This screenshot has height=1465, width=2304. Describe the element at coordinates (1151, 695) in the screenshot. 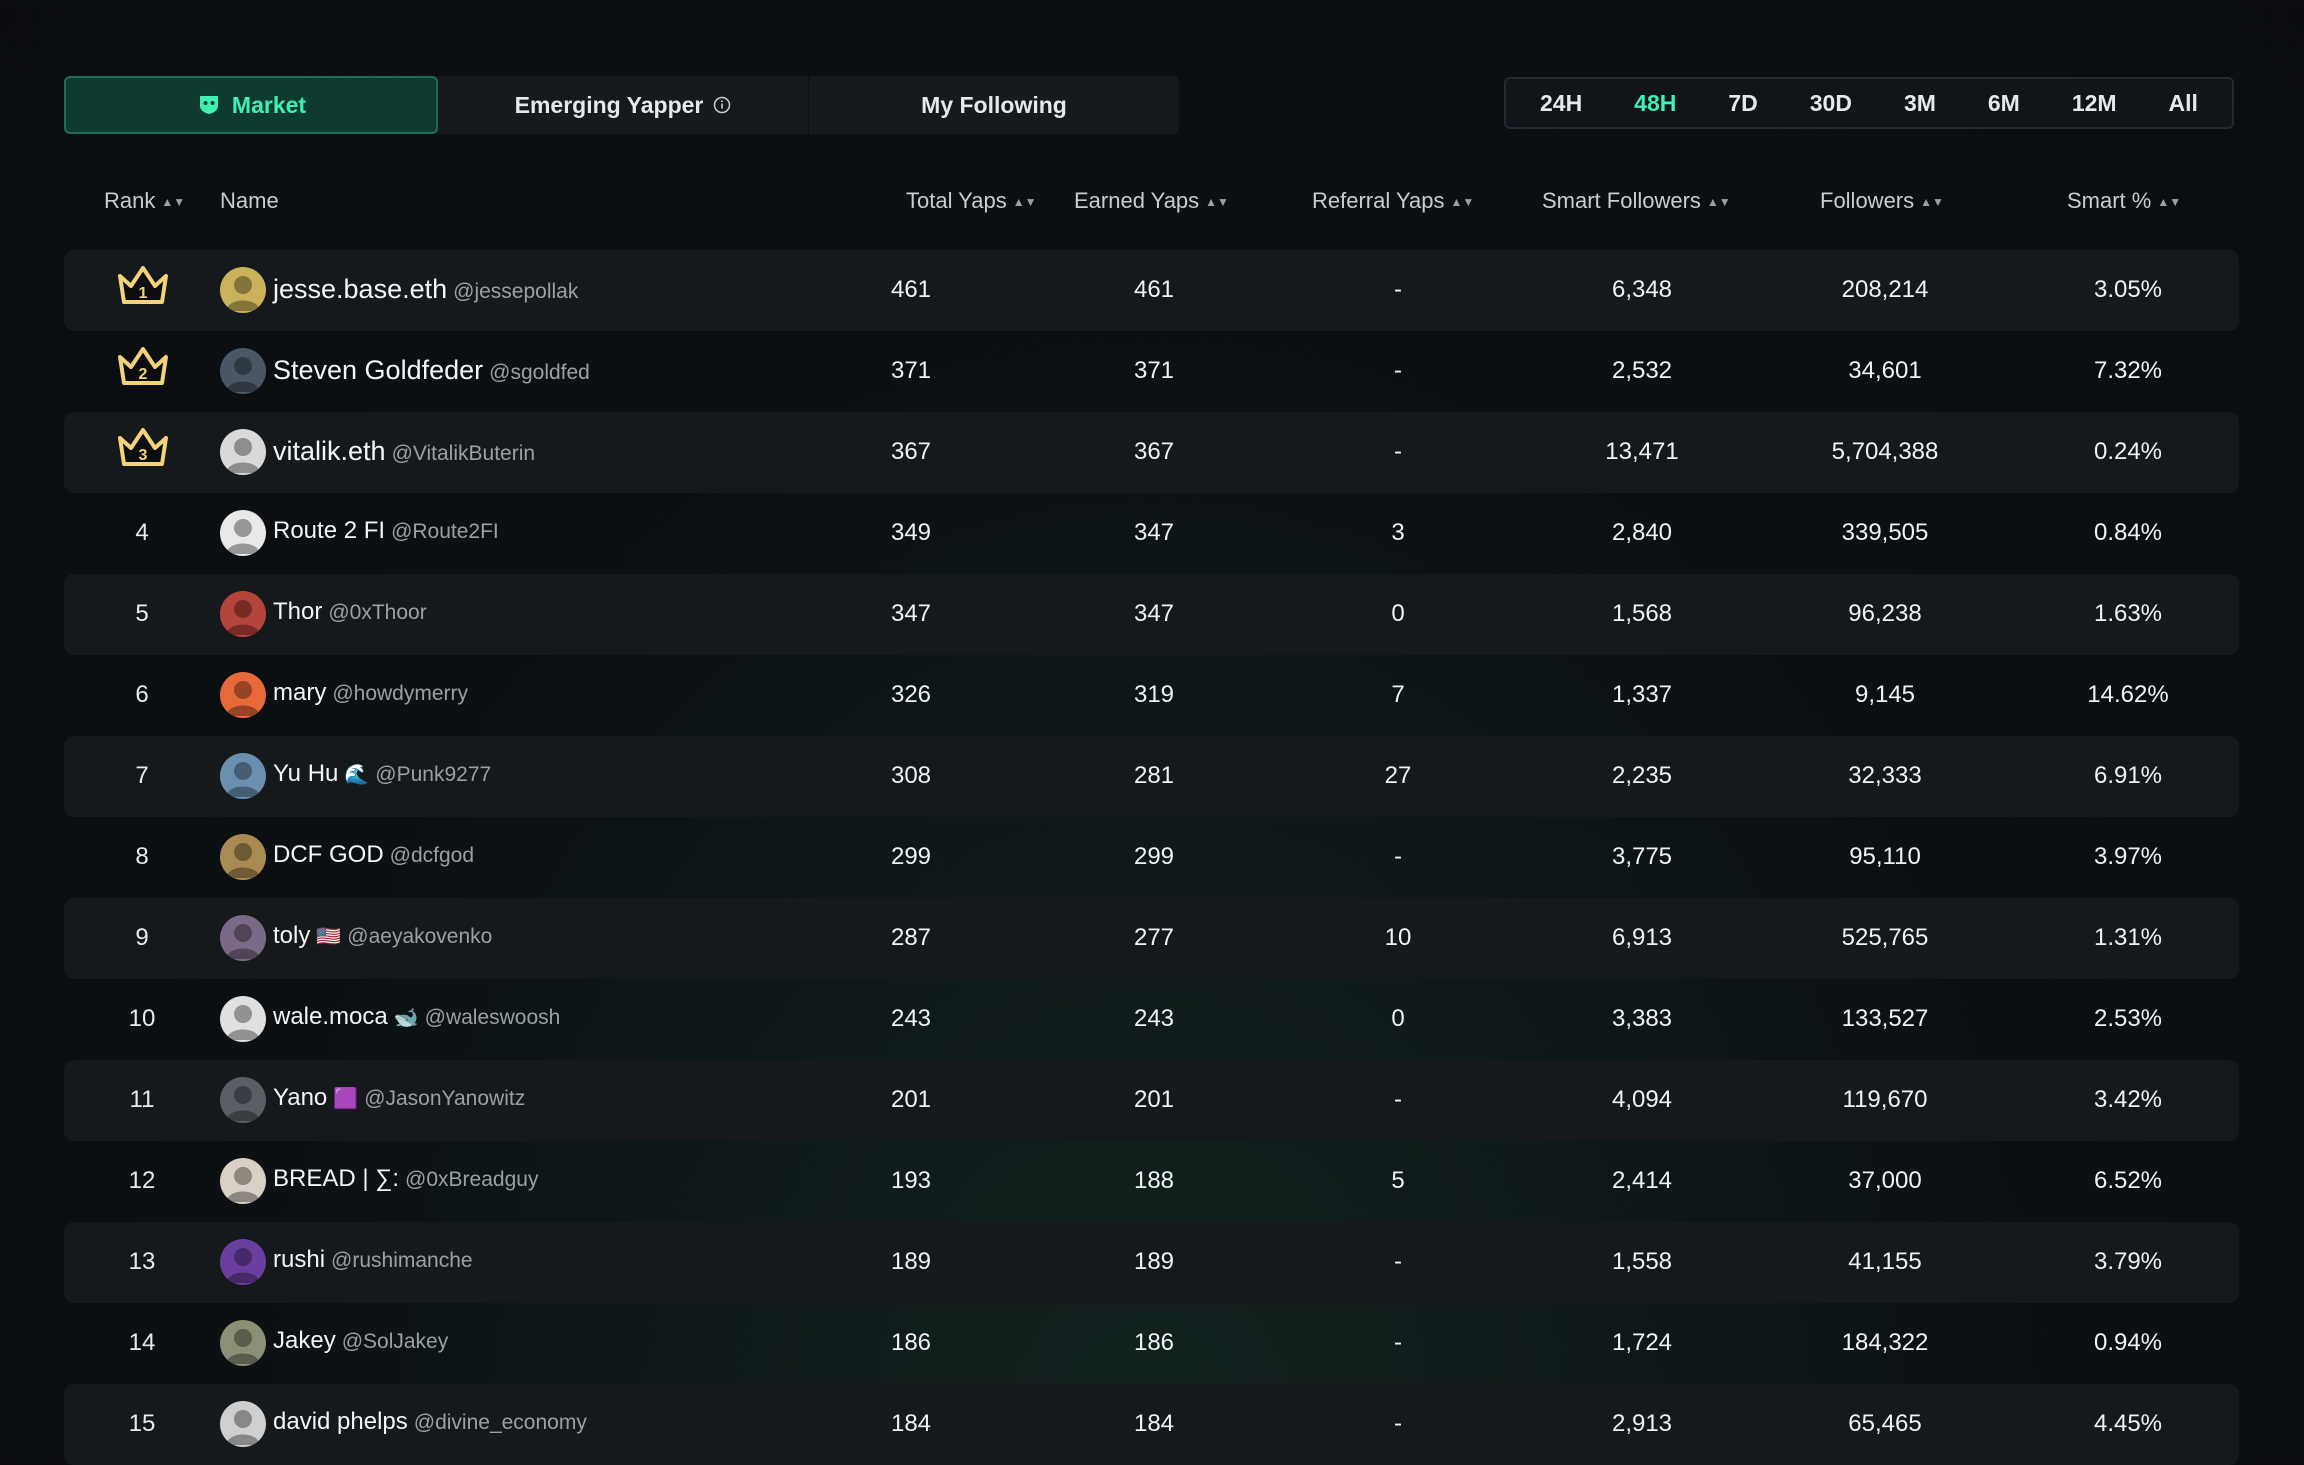

I see `table-row: 6 mary @howdymerry 326 319 7 1,337 9,145 14.62%` at that location.